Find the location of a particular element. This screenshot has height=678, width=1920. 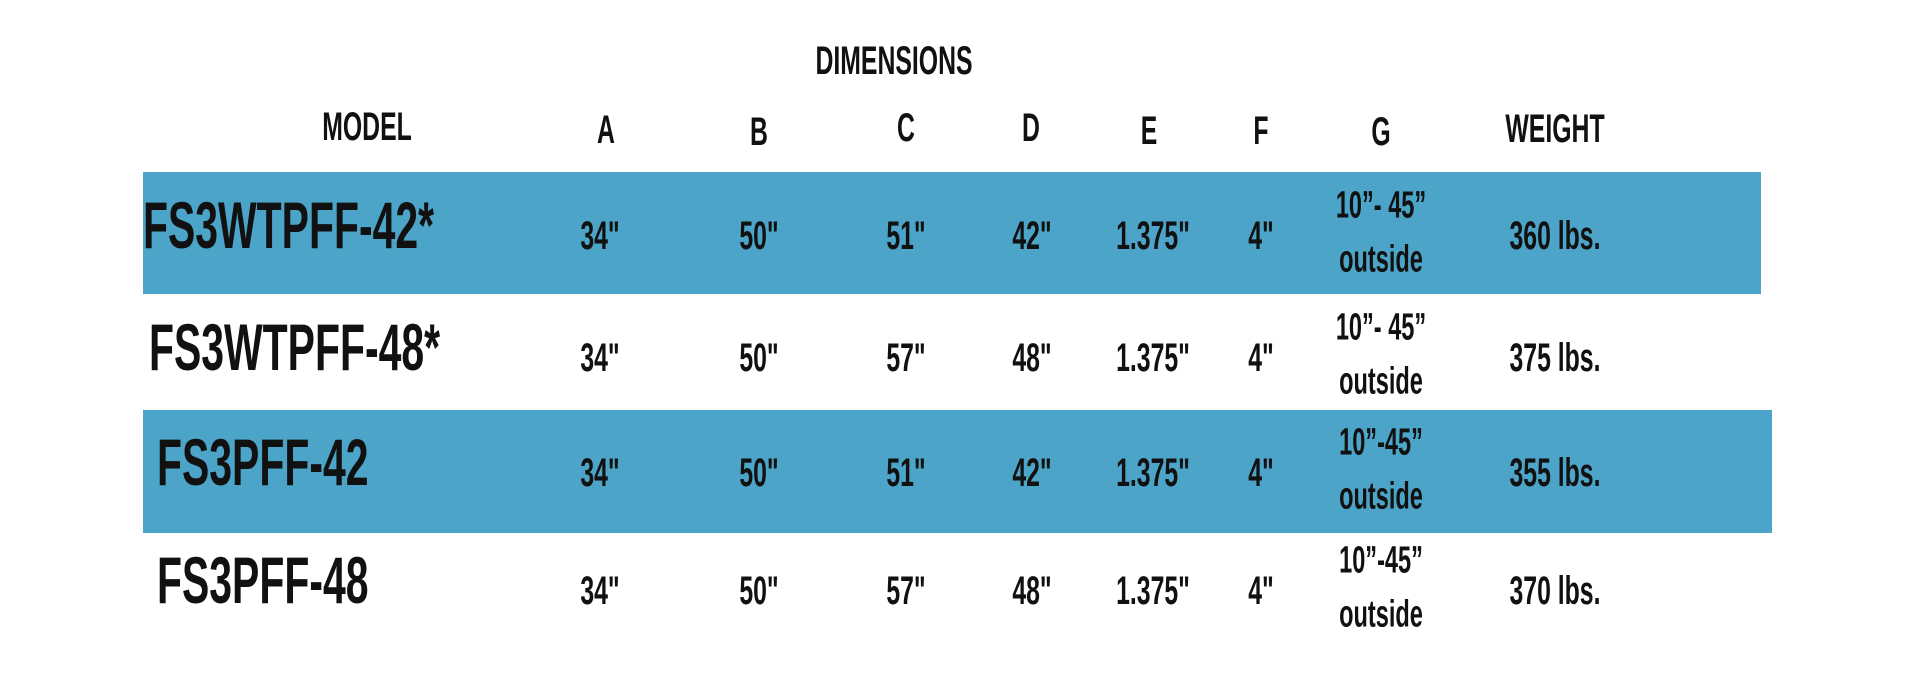

model-name: FS3WTPFF-48* is located at coordinates (295, 347).